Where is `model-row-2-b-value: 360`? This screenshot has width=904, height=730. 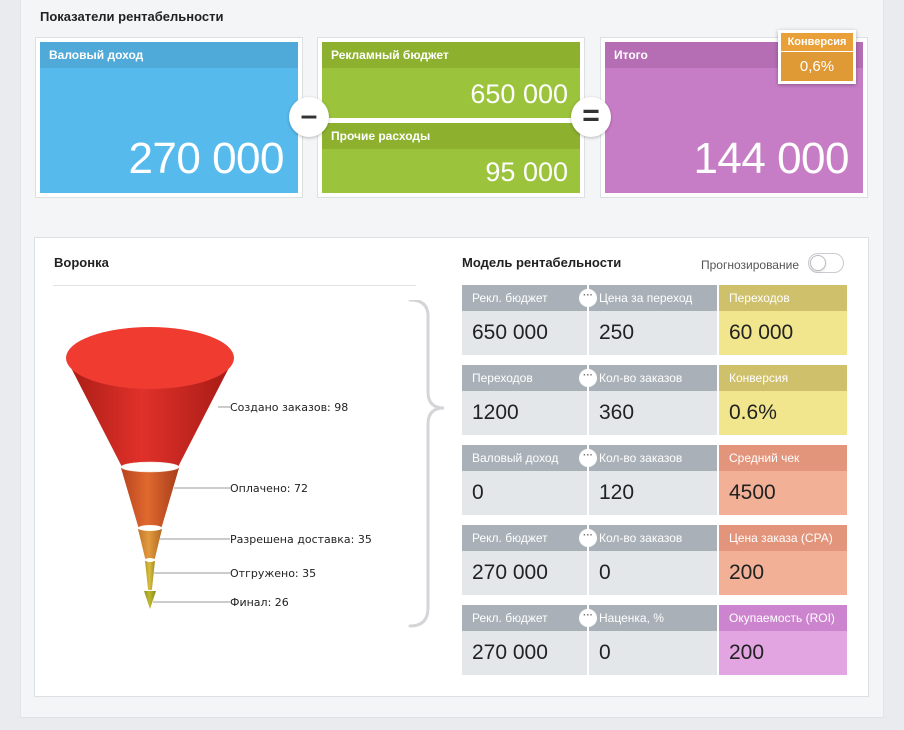 model-row-2-b-value: 360 is located at coordinates (653, 413).